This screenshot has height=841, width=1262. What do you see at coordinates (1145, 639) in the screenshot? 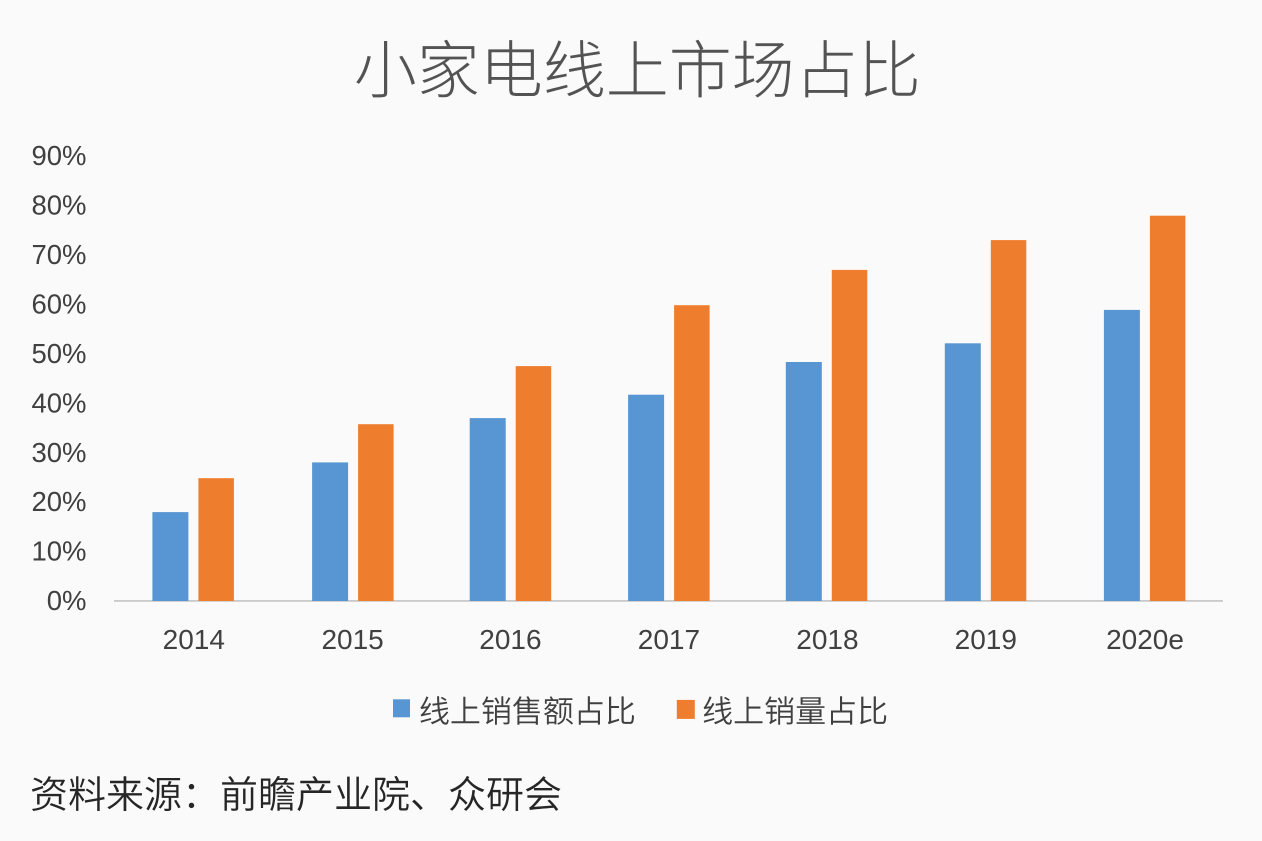
I see `svg-text: 2020e` at bounding box center [1145, 639].